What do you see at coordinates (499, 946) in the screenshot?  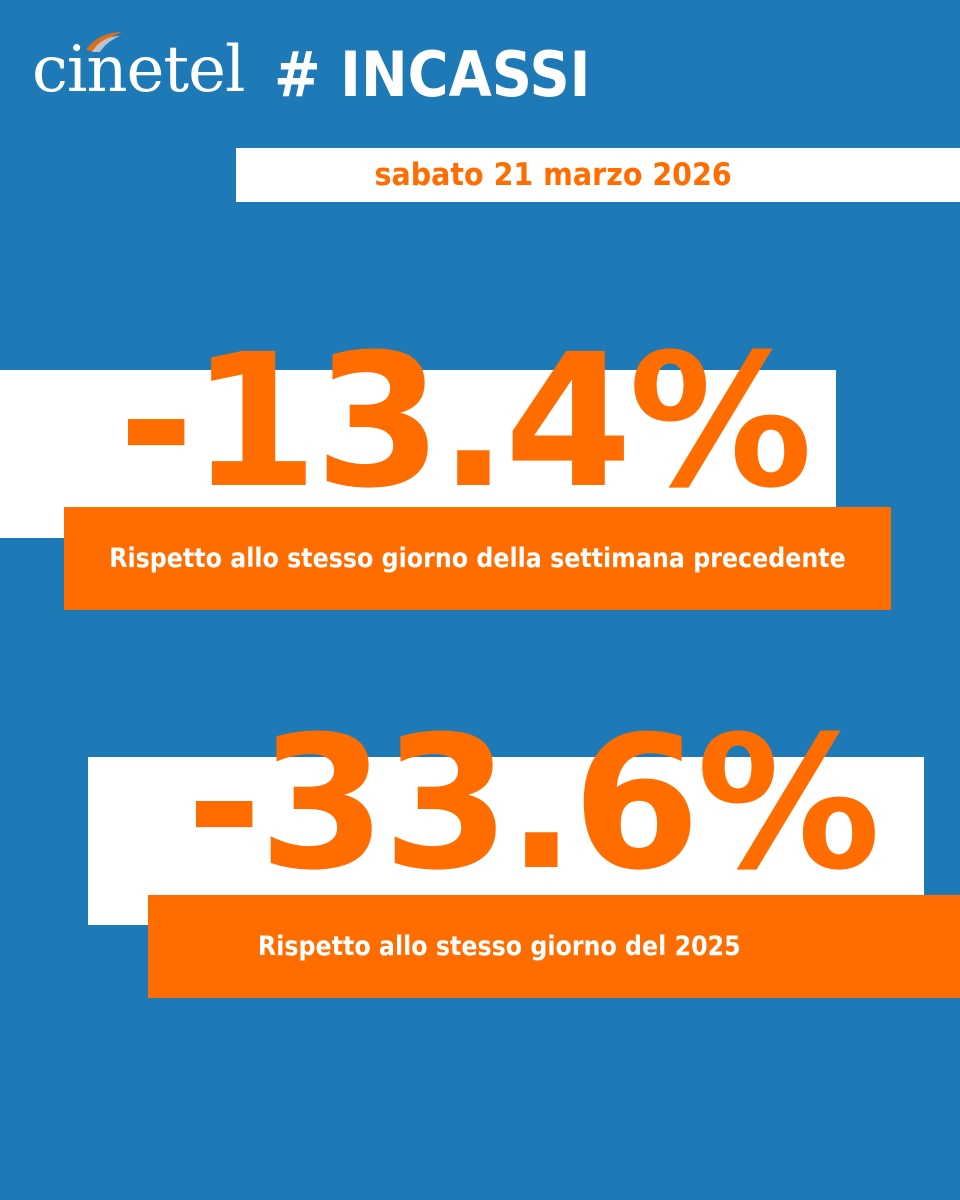 I see `yearly-caption: Rispetto allo stesso giorno del 2025` at bounding box center [499, 946].